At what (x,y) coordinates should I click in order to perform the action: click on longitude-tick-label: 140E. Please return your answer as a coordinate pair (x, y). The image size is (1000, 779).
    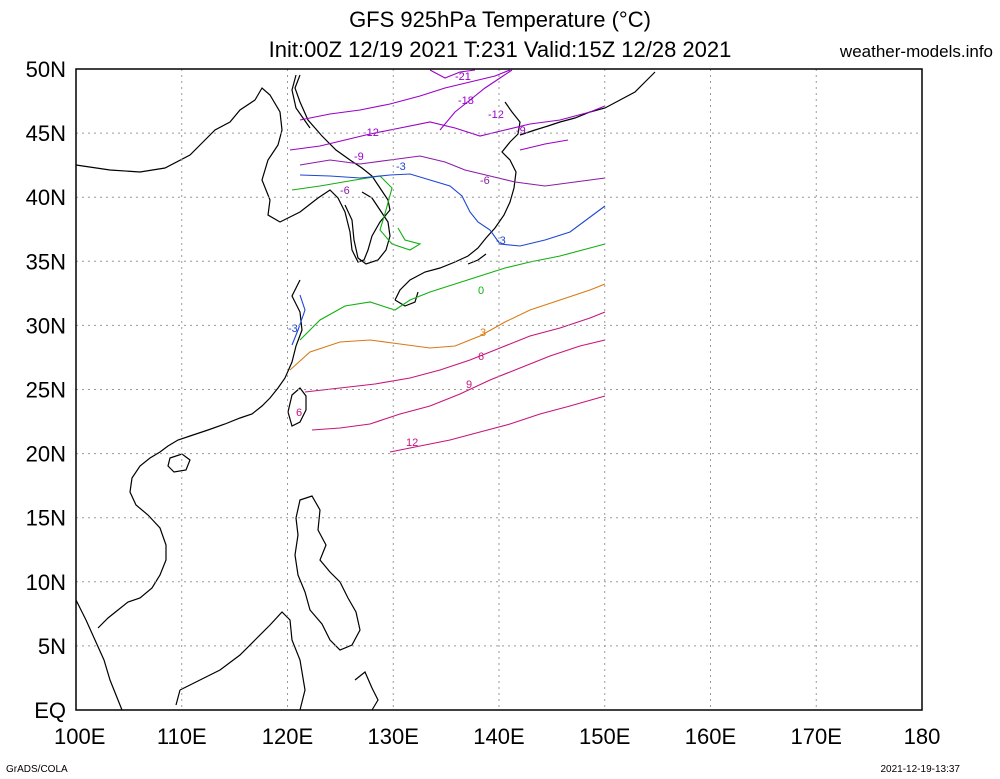
    Looking at the image, I should click on (498, 736).